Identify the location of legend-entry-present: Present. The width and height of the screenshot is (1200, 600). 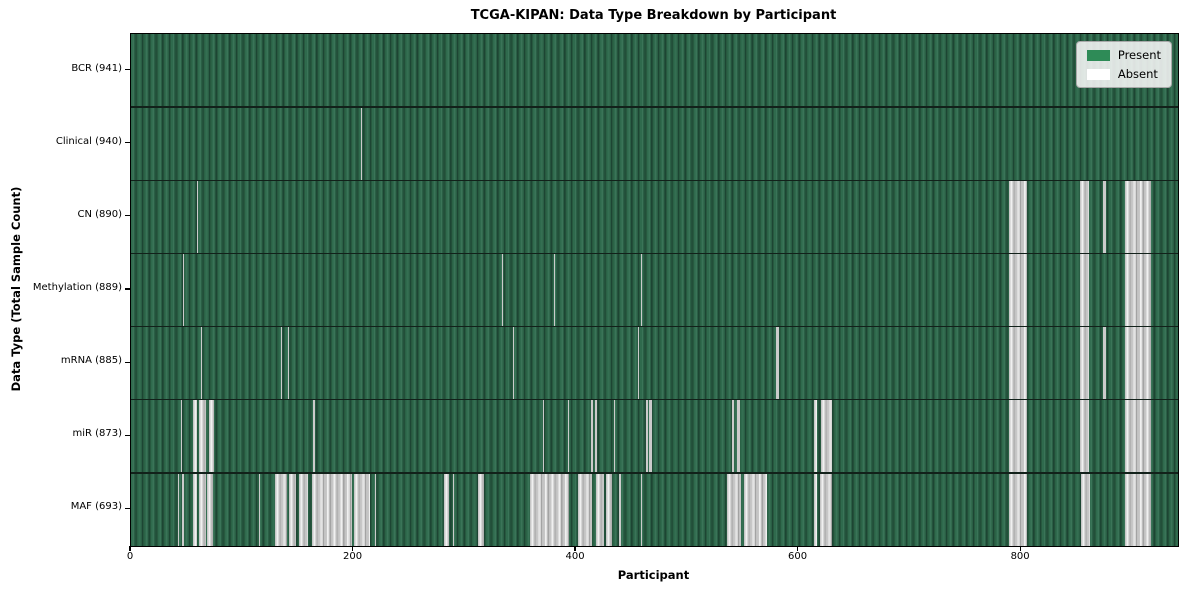
(1123, 55).